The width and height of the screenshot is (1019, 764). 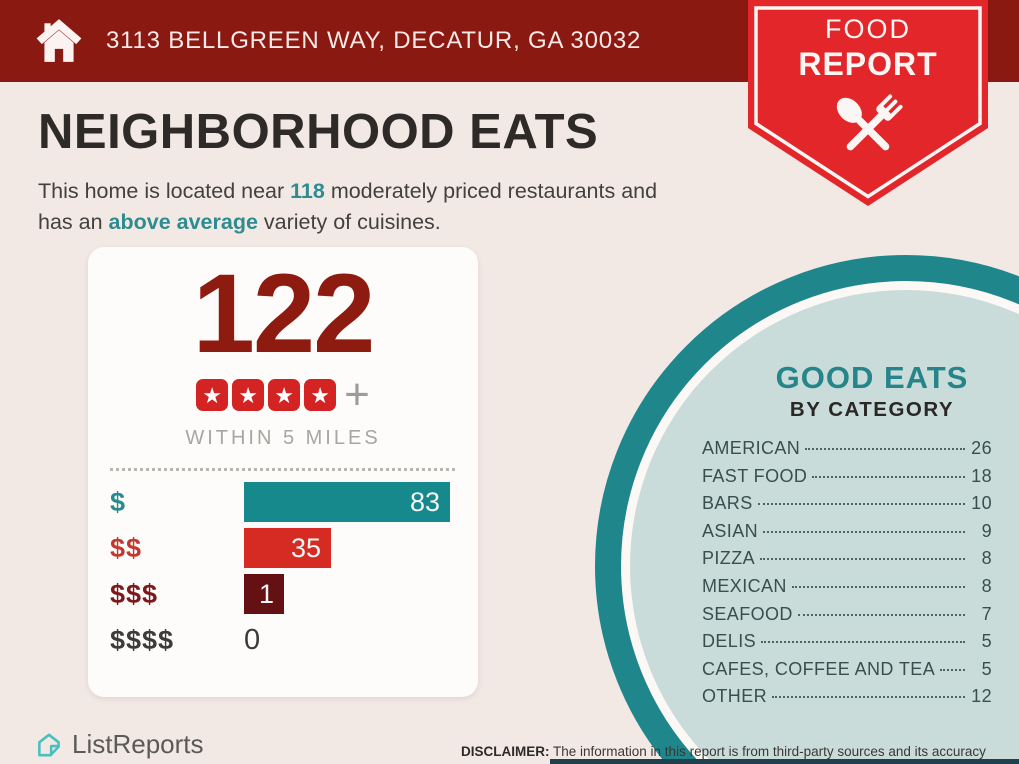 What do you see at coordinates (164, 191) in the screenshot?
I see `intro-part1: This home is located near` at bounding box center [164, 191].